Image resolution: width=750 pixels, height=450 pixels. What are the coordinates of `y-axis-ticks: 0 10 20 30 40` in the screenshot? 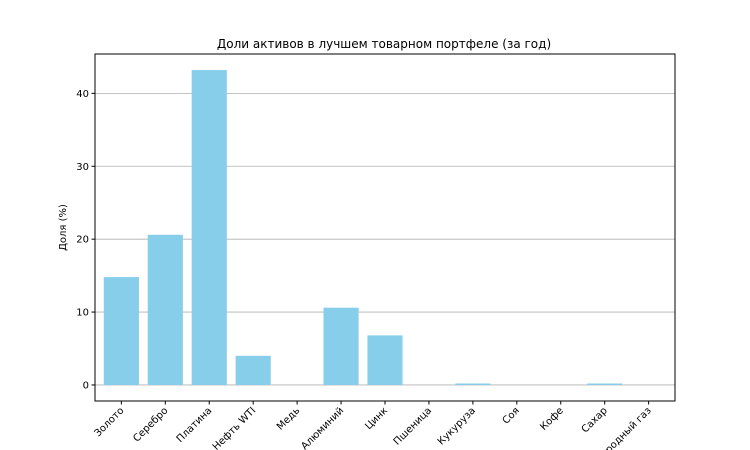 It's located at (85, 240).